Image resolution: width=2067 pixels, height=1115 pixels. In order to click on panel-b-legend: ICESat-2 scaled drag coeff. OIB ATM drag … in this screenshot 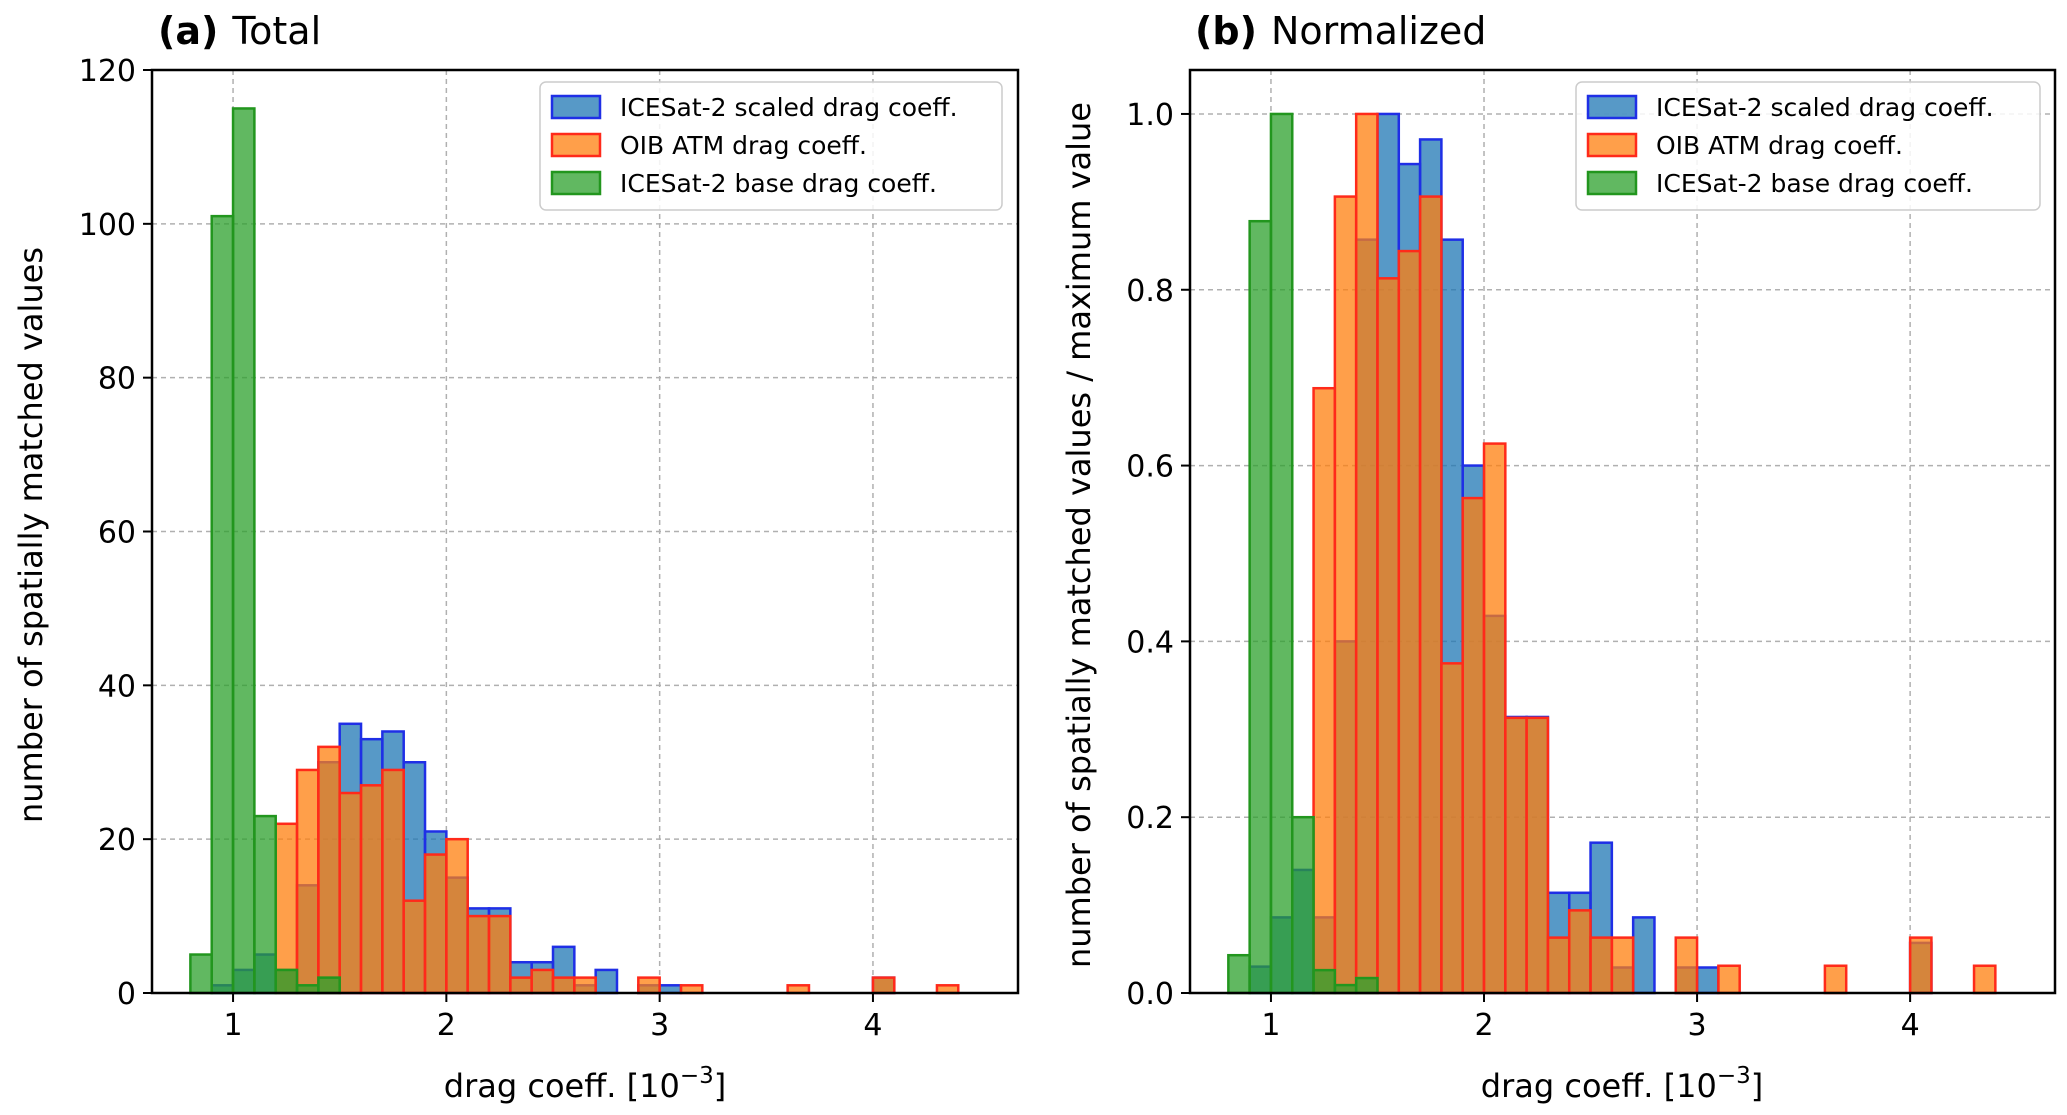, I will do `click(1808, 146)`.